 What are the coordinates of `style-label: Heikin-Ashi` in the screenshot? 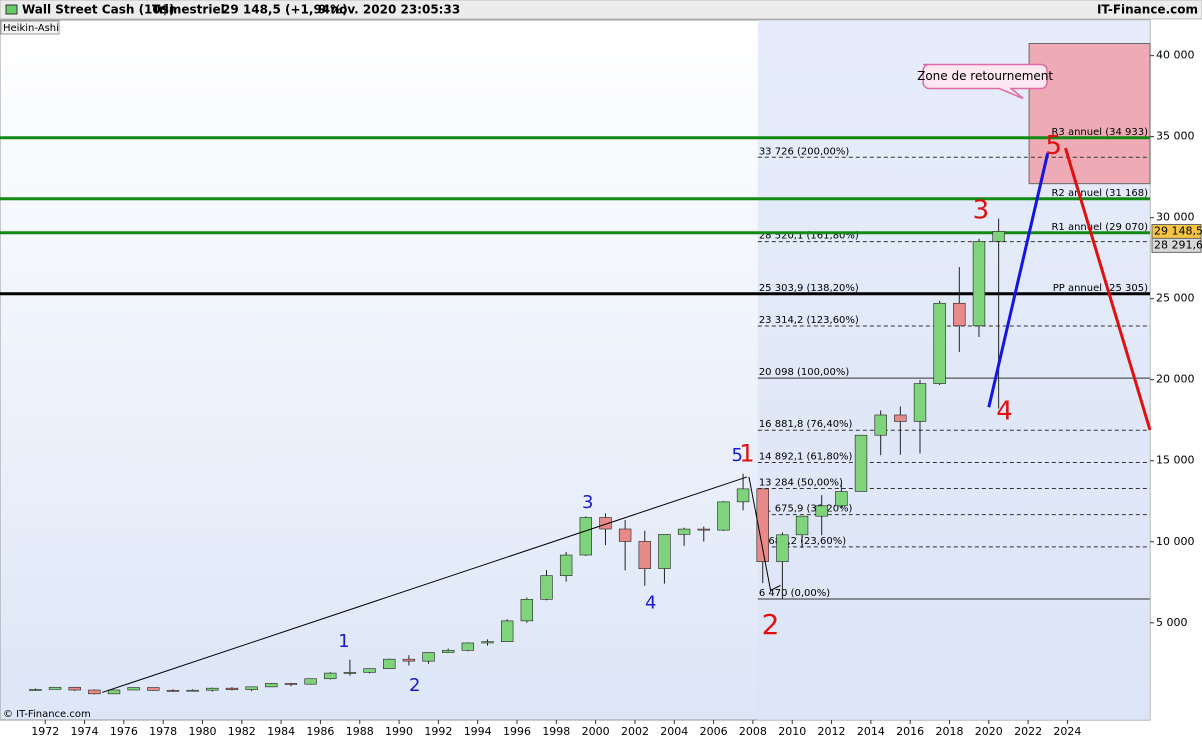 It's located at (31, 28).